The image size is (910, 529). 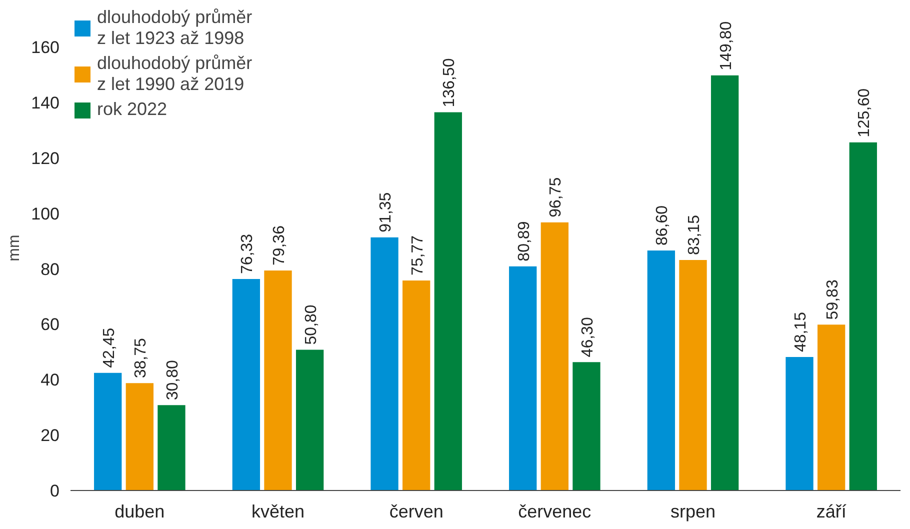 What do you see at coordinates (865, 113) in the screenshot?
I see `data-label: 125,60` at bounding box center [865, 113].